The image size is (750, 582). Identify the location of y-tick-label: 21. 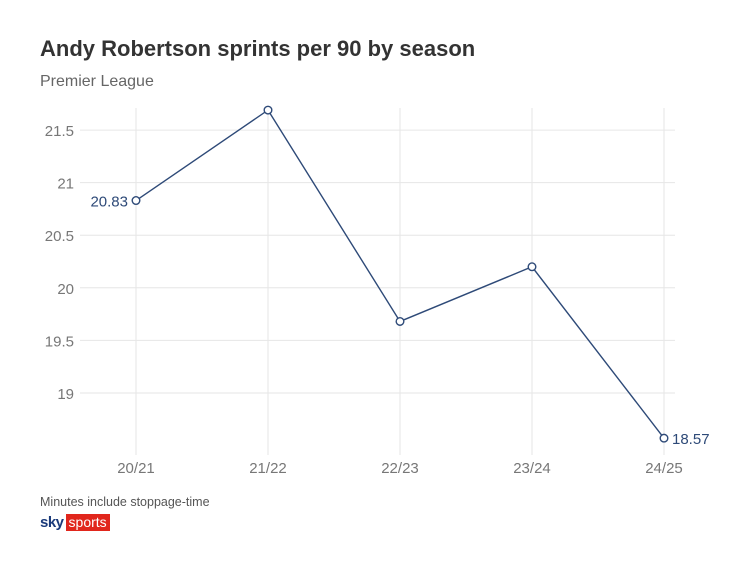
(65, 184).